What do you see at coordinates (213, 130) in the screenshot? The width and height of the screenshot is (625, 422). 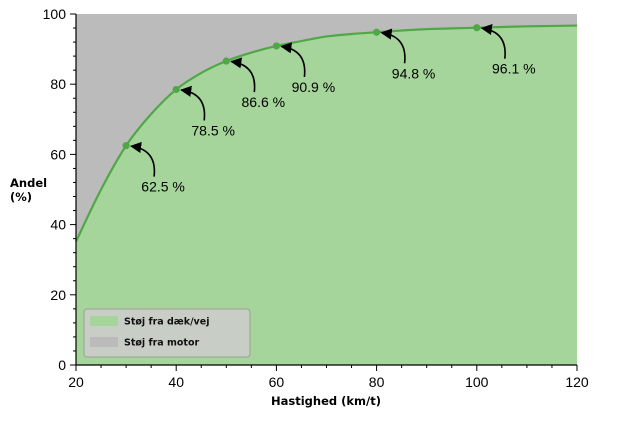 I see `annotation-label-40: 78.5 %` at bounding box center [213, 130].